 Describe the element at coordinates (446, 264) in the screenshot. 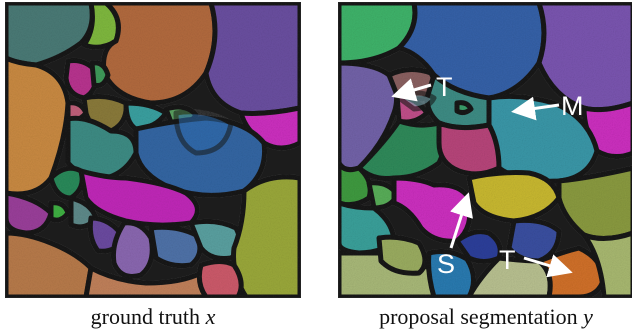

I see `annotation-label-s: S` at that location.